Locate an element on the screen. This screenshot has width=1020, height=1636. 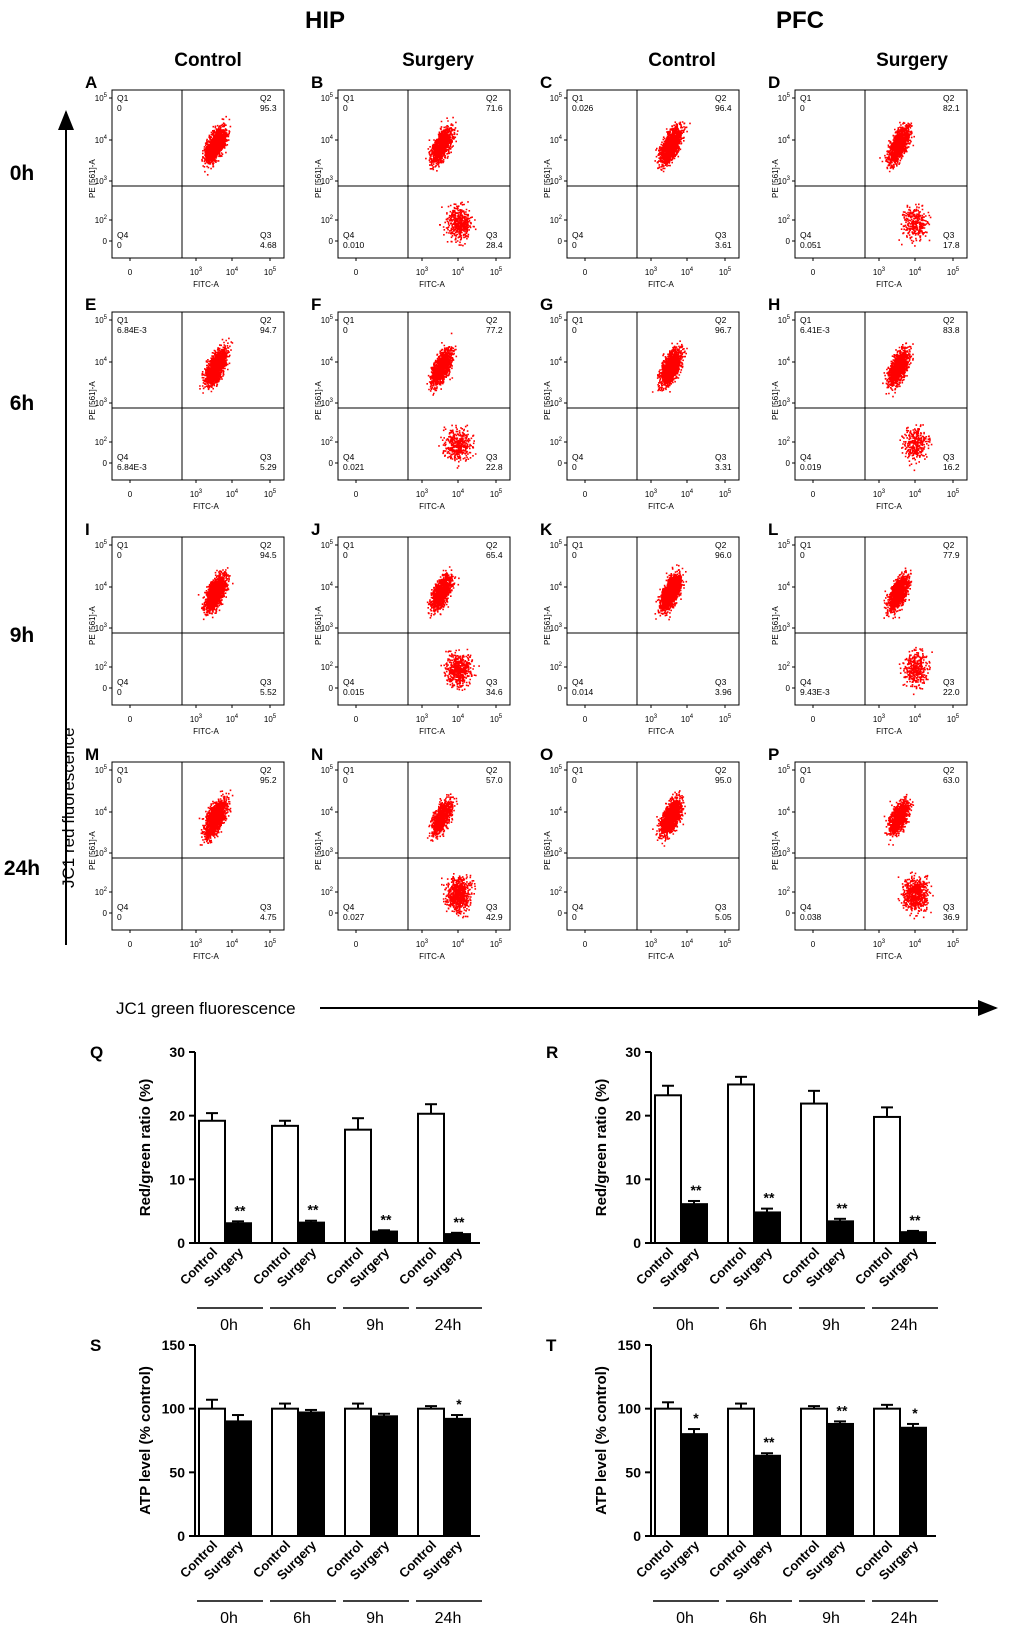
quadrant-value-q3: 3.96 is located at coordinates (723, 692).